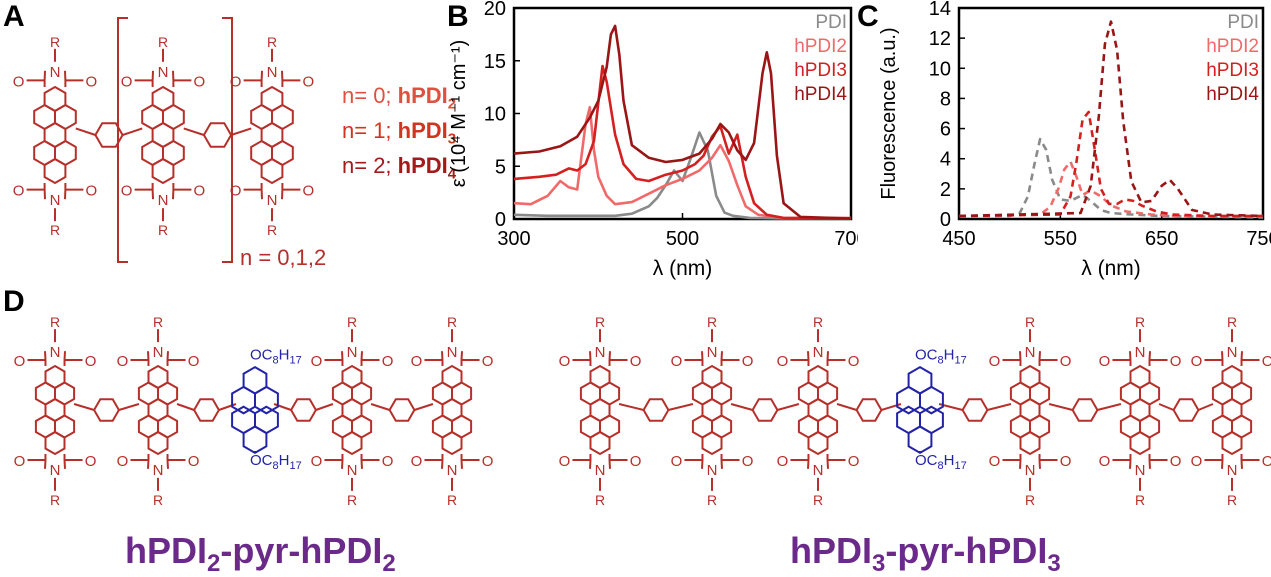  Describe the element at coordinates (879, 563) in the screenshot. I see `caption-subscript: 3` at that location.